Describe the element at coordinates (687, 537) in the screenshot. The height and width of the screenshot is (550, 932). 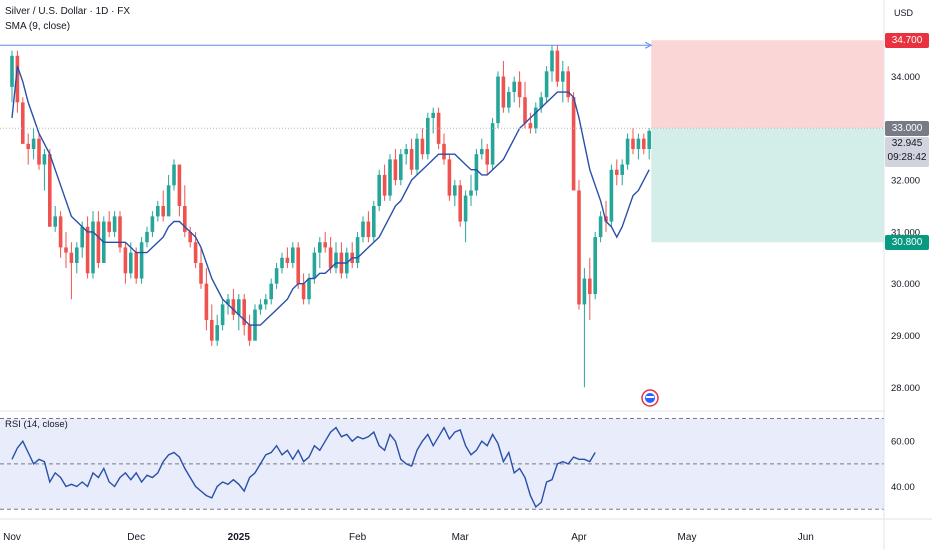
I see `time-tick-label: May` at that location.